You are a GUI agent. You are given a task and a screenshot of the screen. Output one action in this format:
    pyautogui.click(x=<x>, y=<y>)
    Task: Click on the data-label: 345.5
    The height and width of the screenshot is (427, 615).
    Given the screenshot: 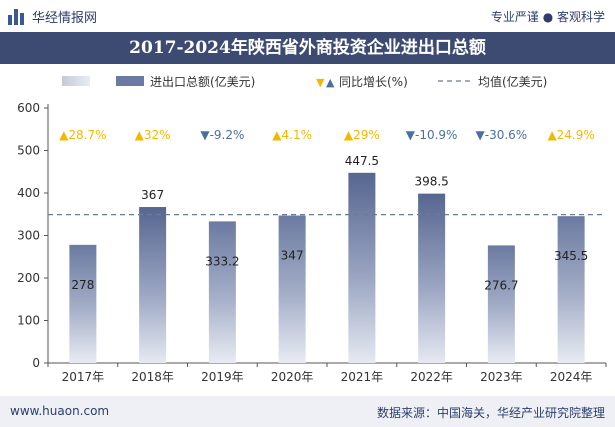 What is the action you would take?
    pyautogui.click(x=571, y=256)
    